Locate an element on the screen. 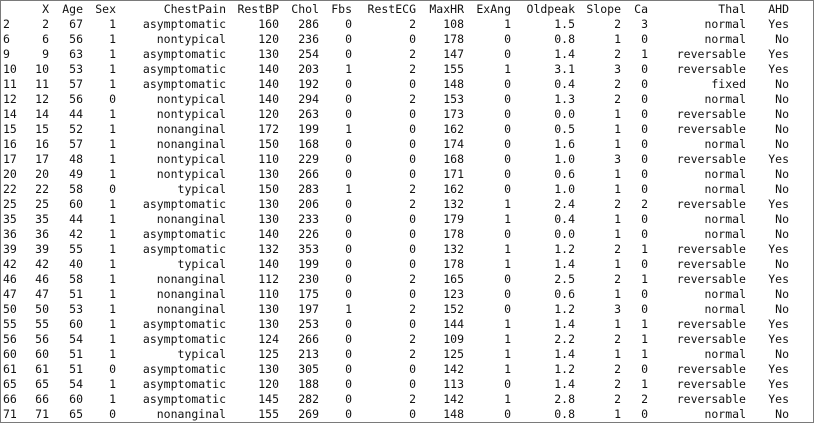 This screenshot has height=423, width=814. column-header-maxhr: MaxHR is located at coordinates (446, 9).